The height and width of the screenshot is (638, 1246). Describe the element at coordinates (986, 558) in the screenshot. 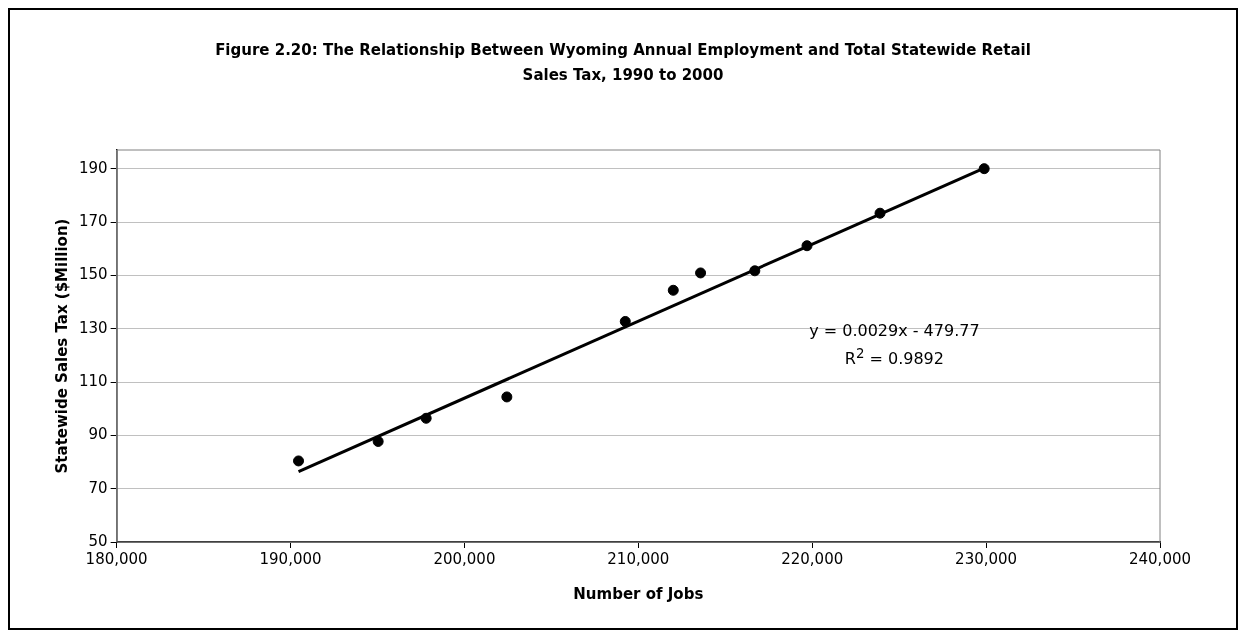

I see `x-tick-label: 230,000` at that location.